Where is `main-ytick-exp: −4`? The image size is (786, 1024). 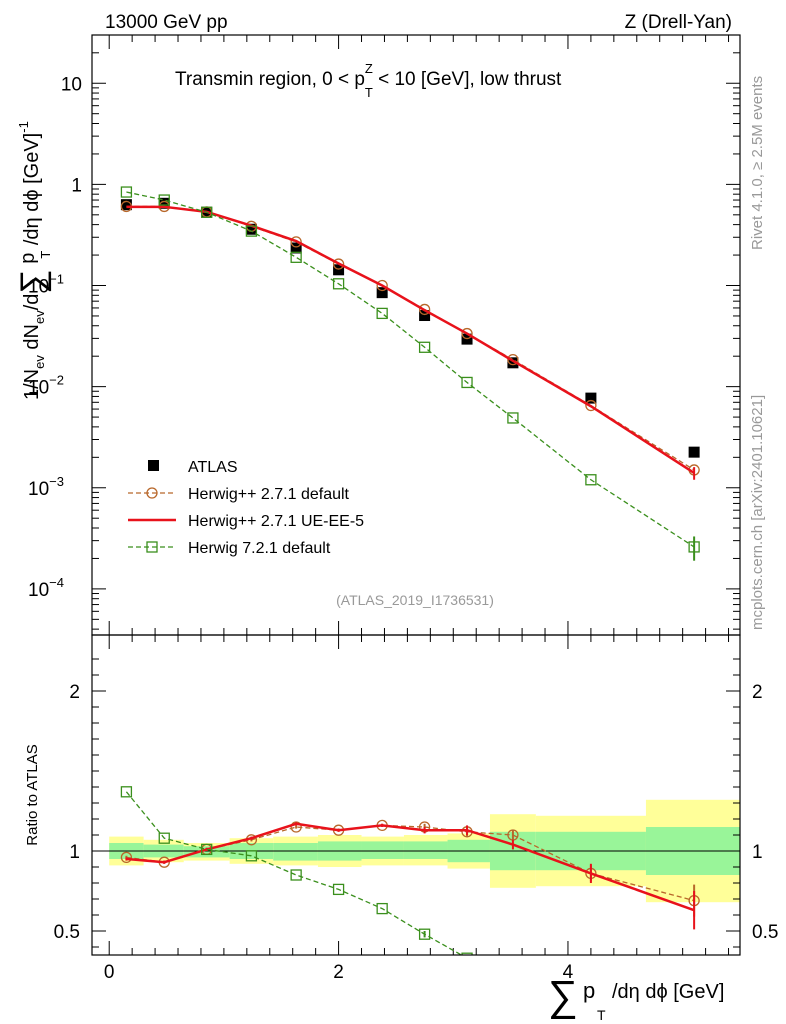
main-ytick-exp: −4 is located at coordinates (56, 582).